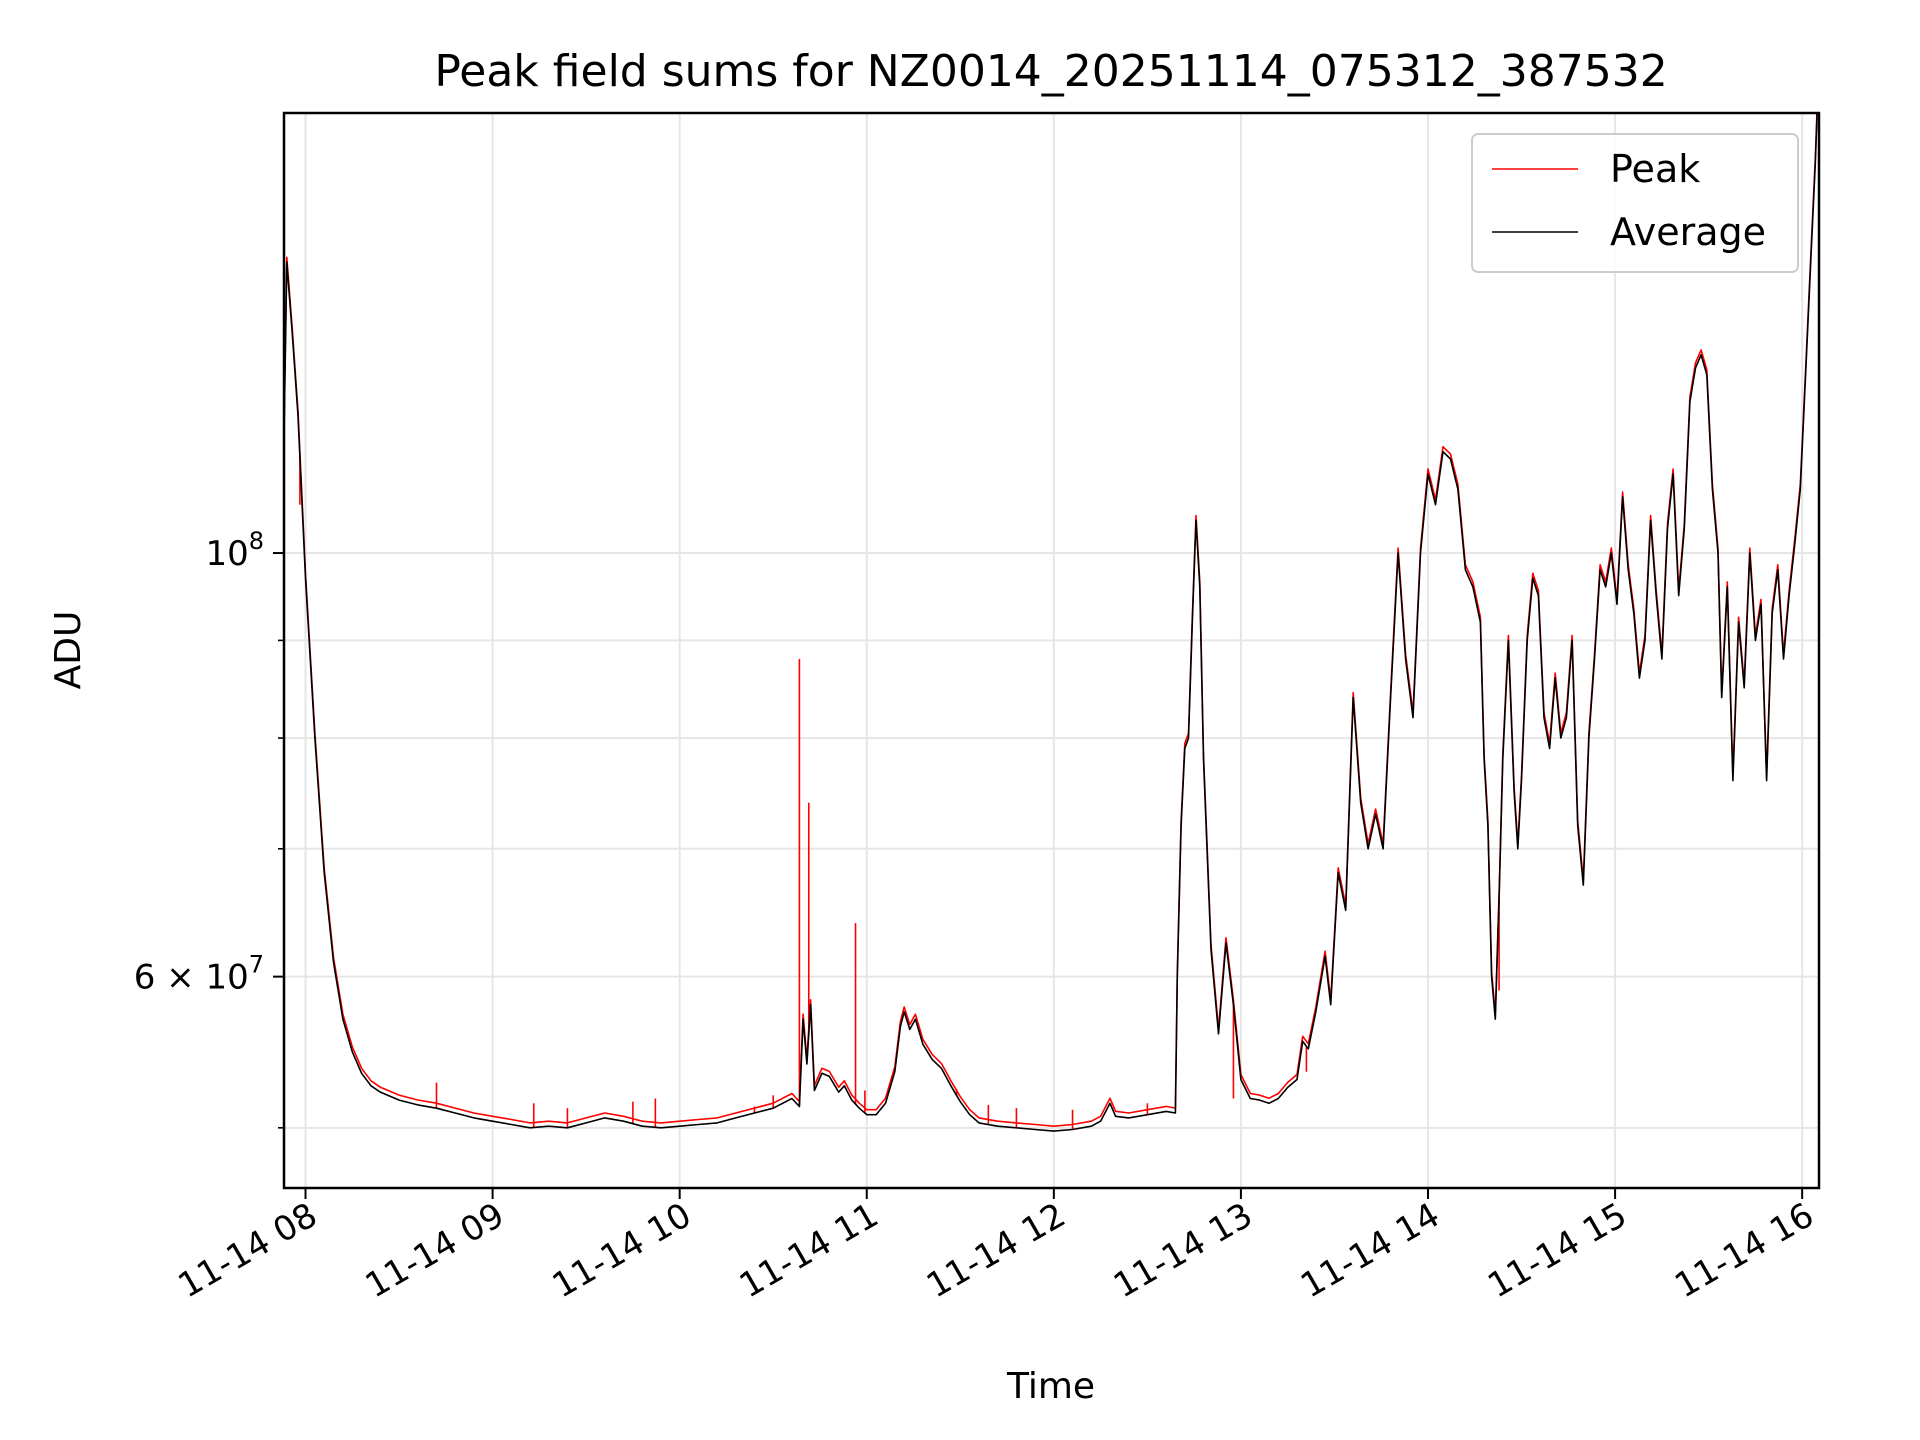 This screenshot has height=1440, width=1920. What do you see at coordinates (256, 541) in the screenshot?
I see `y-tick-label-exponent: 8` at bounding box center [256, 541].